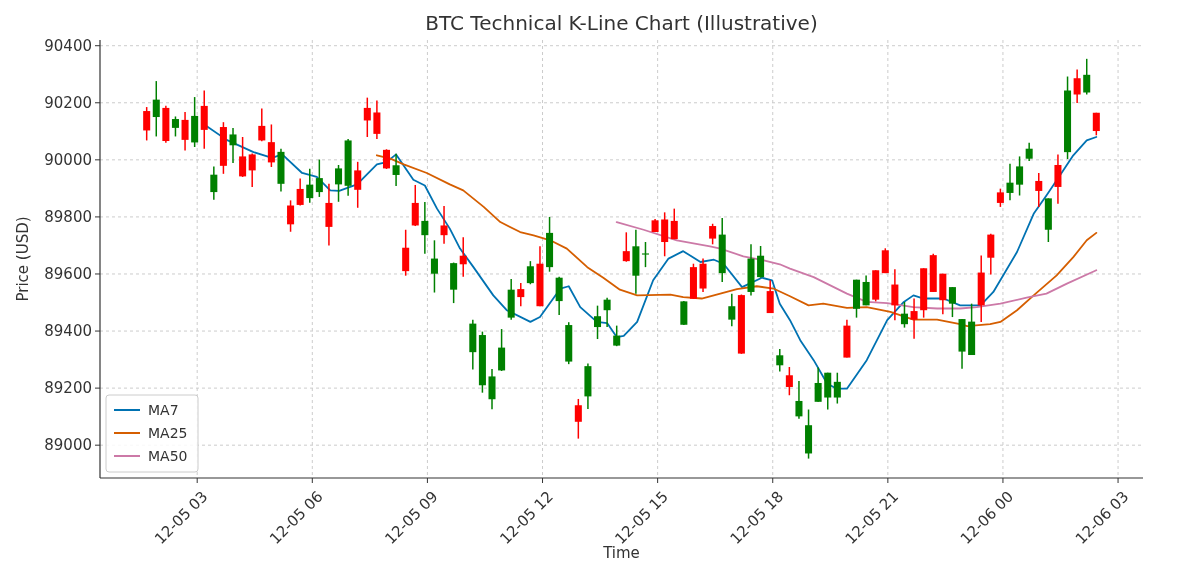 This screenshot has height=571, width=1200. I want to click on legend-label: MA50, so click(168, 455).